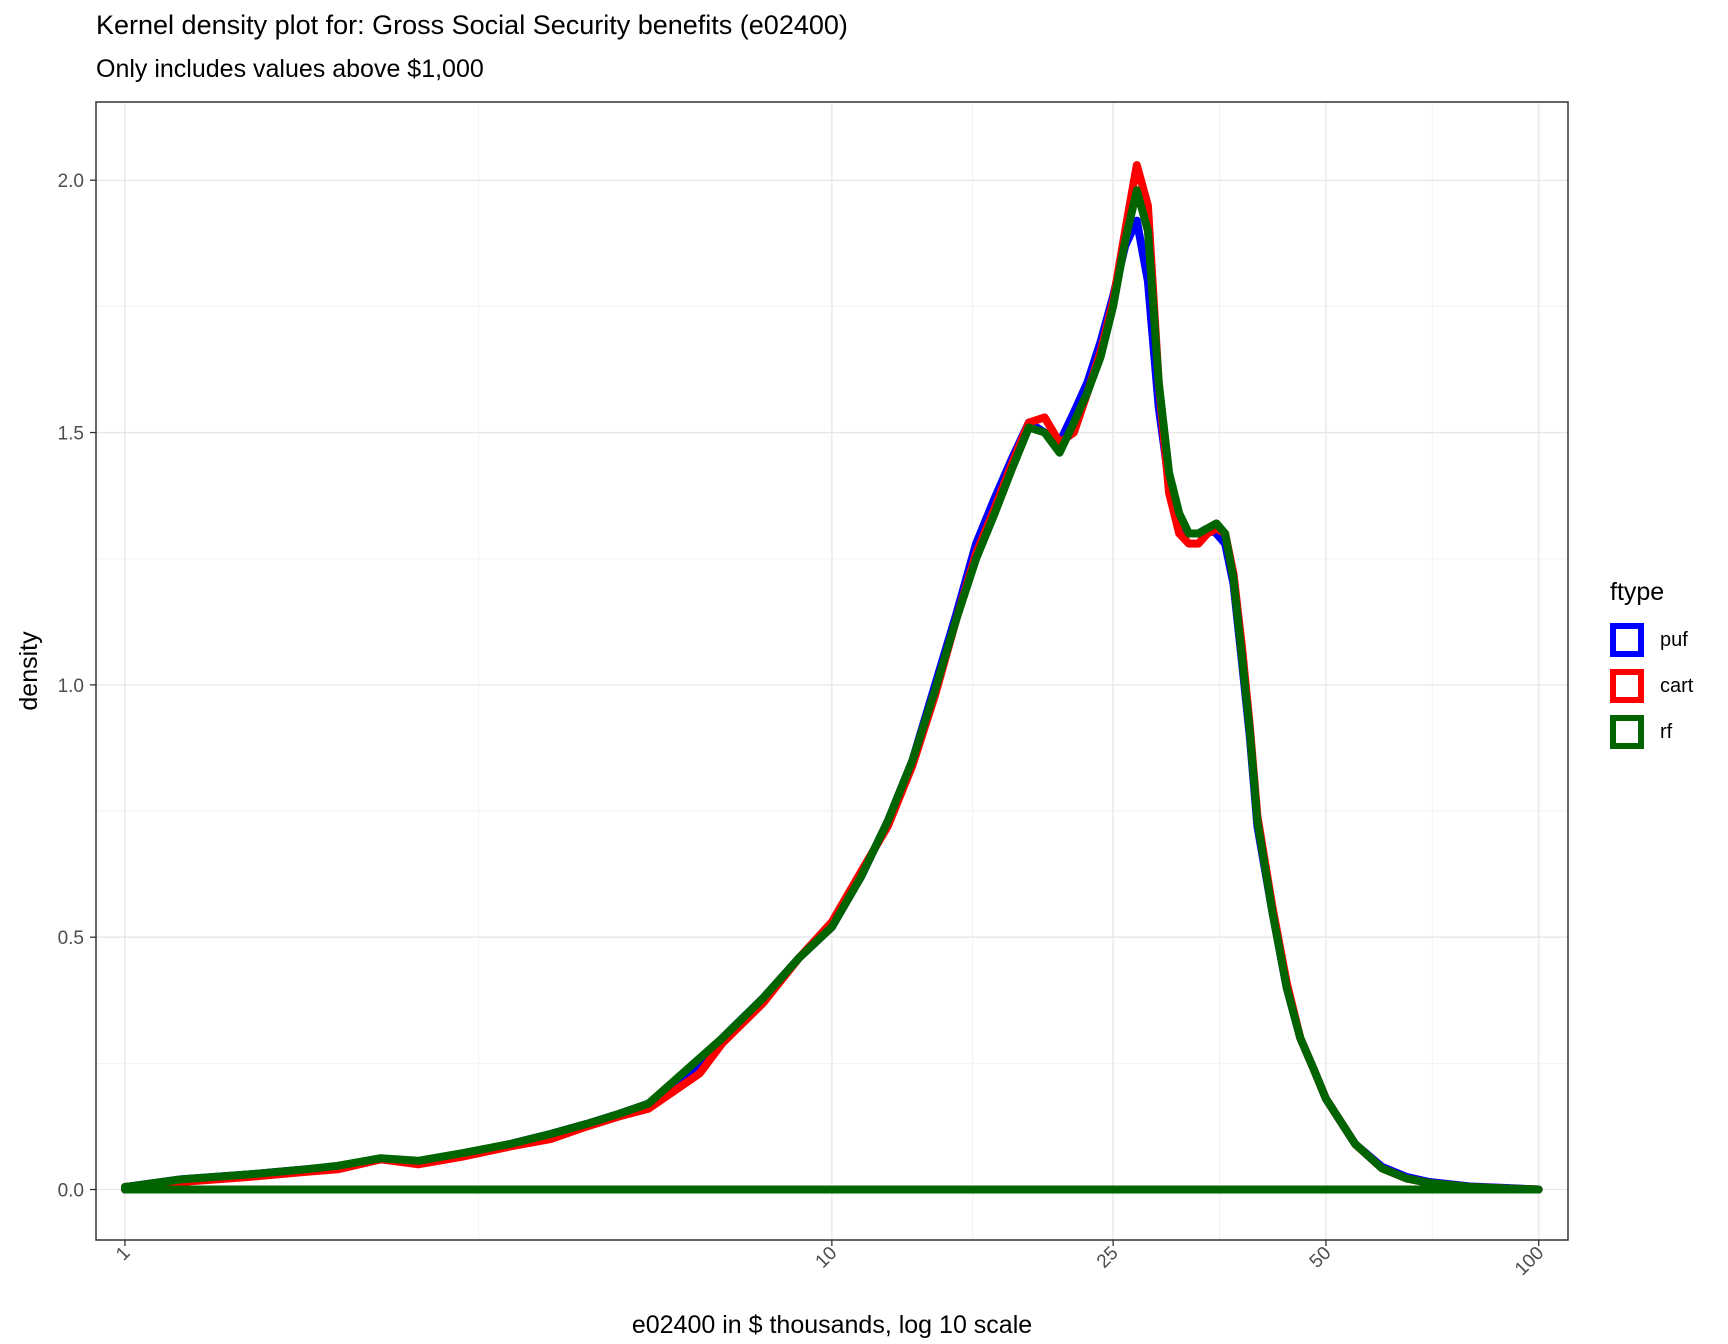 Image resolution: width=1728 pixels, height=1344 pixels. Describe the element at coordinates (1677, 685) in the screenshot. I see `legend-label-cart: cart` at that location.